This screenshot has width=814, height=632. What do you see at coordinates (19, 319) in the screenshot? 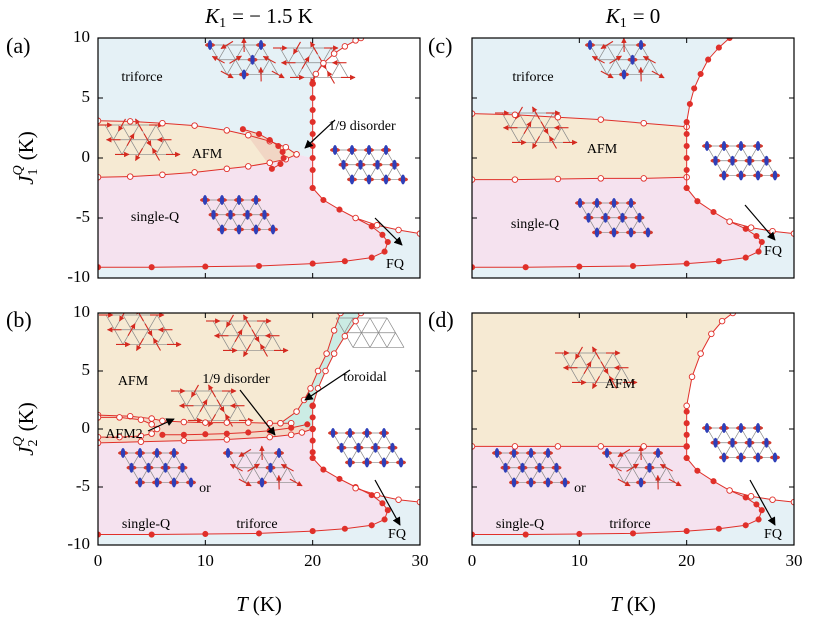
I see `panel-letter: (b)` at bounding box center [19, 319].